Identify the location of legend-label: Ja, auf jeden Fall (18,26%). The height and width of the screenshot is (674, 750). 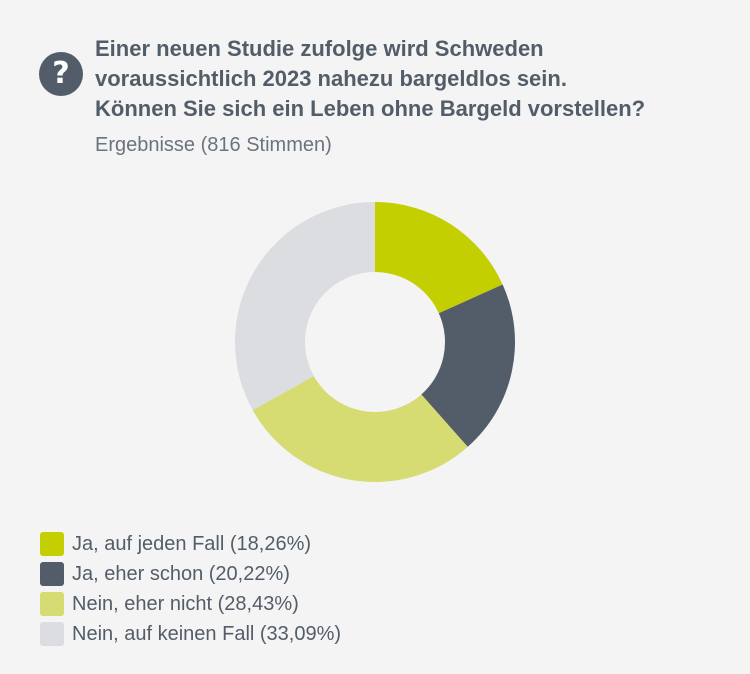
(192, 543).